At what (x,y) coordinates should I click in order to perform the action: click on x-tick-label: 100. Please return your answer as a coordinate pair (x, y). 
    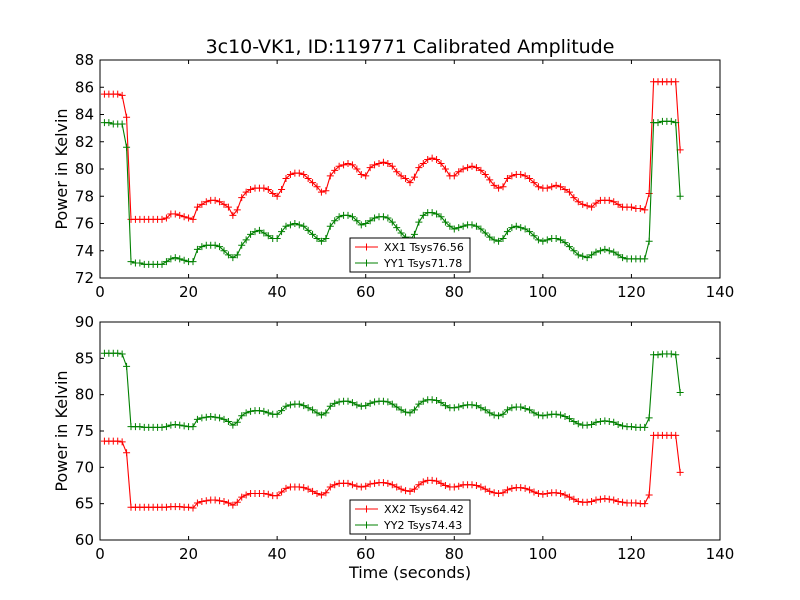
    Looking at the image, I should click on (543, 292).